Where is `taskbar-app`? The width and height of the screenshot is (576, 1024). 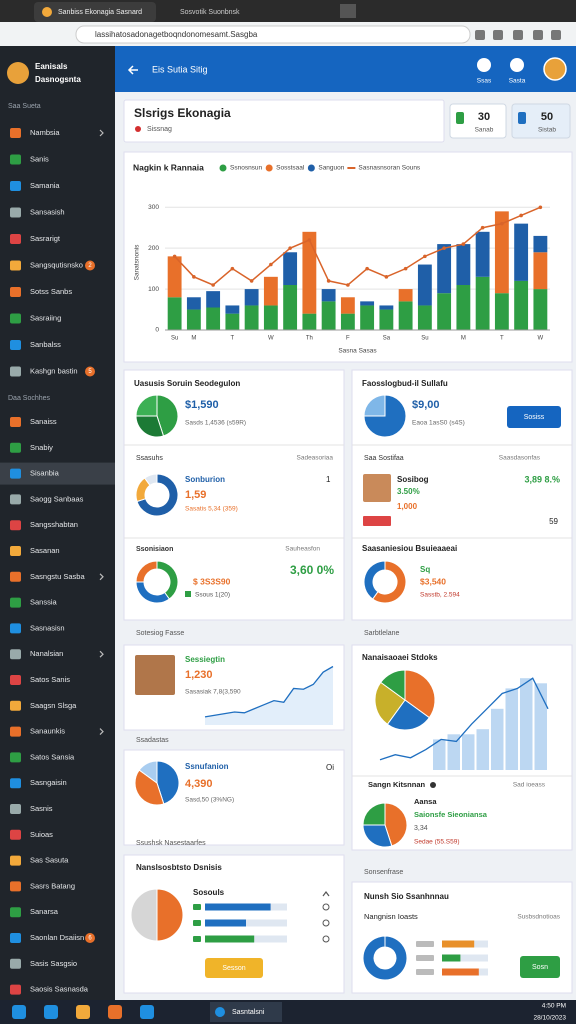
taskbar-app is located at coordinates (246, 1012).